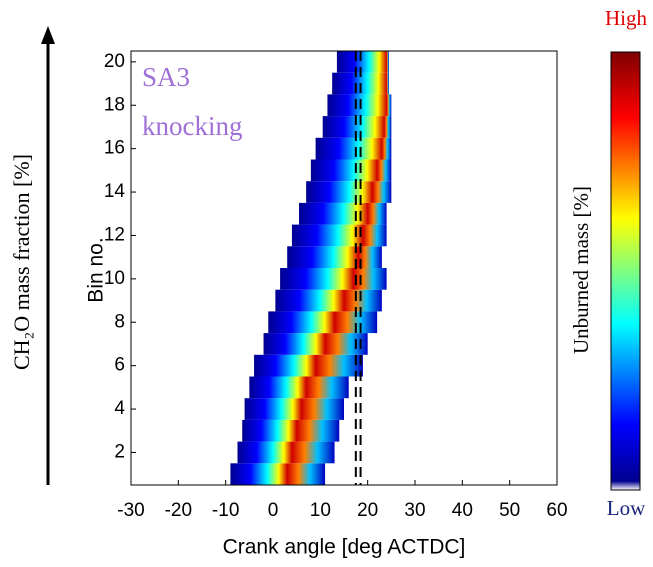  Describe the element at coordinates (119, 408) in the screenshot. I see `y-tick-label: 4` at that location.